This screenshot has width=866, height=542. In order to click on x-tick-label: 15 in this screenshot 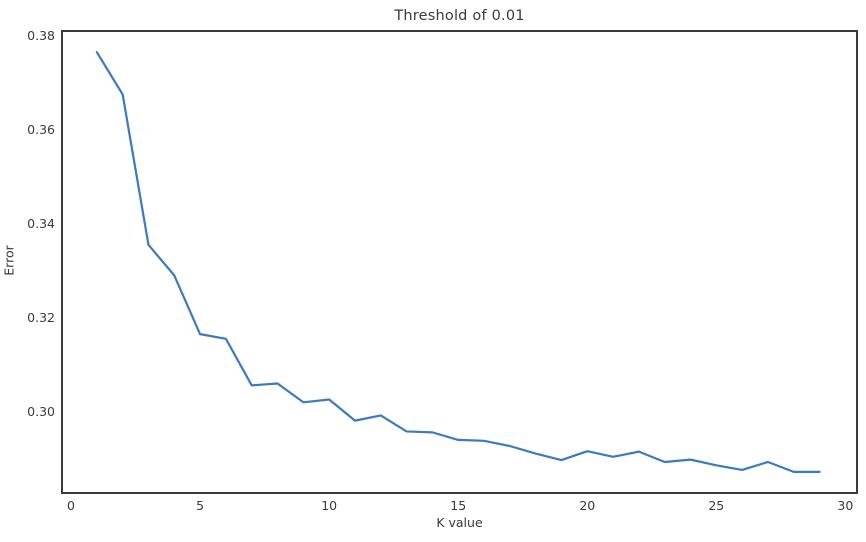, I will do `click(458, 505)`.